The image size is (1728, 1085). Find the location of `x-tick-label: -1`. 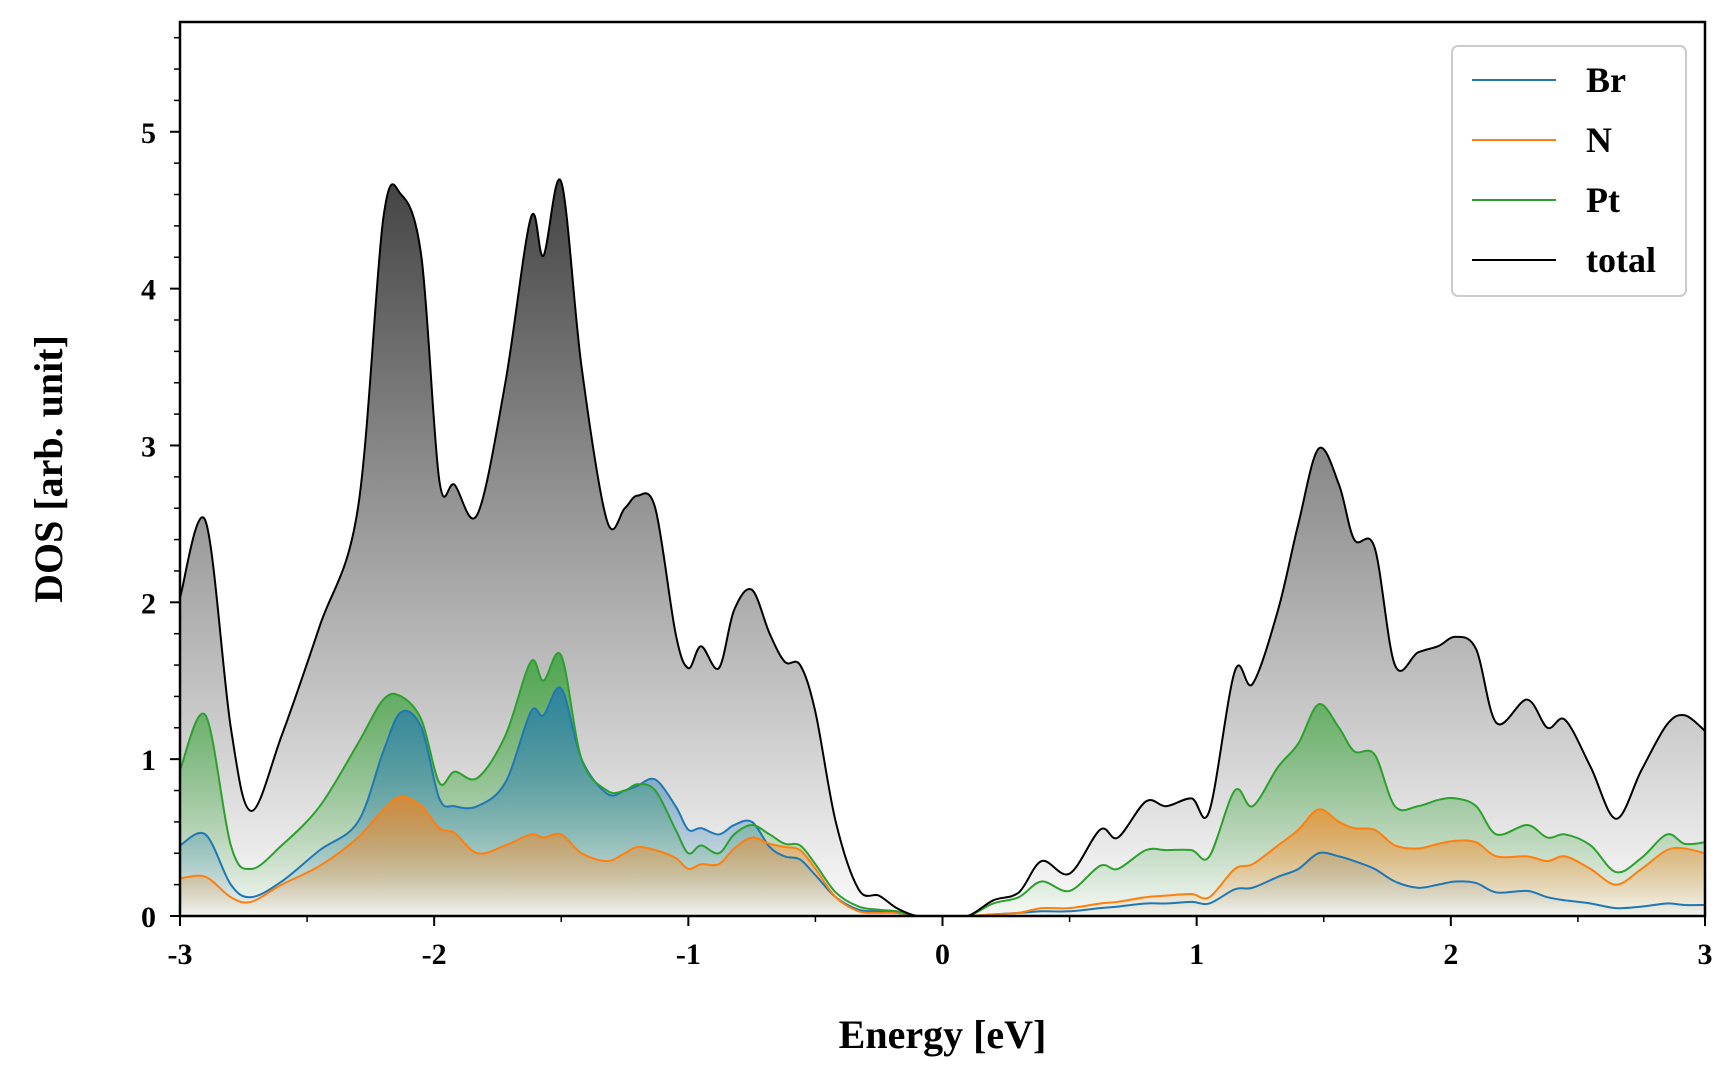

x-tick-label: -1 is located at coordinates (688, 954).